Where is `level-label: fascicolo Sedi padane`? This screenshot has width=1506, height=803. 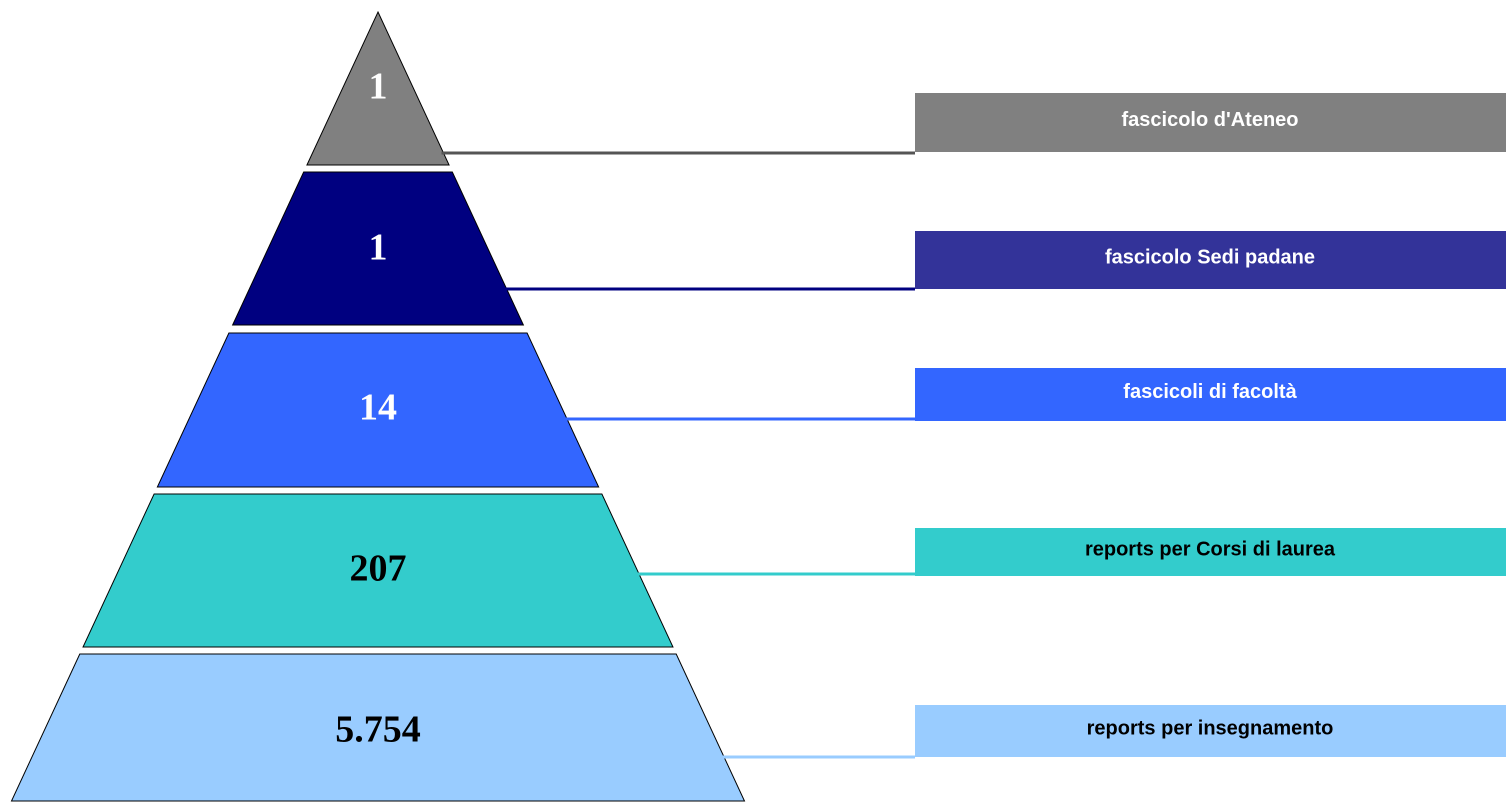 level-label: fascicolo Sedi padane is located at coordinates (1210, 257).